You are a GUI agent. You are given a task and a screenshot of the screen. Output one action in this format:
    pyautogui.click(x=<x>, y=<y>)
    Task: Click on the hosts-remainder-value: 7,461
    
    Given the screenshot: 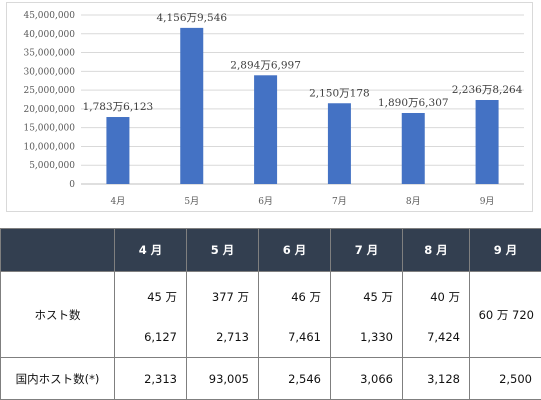 What is the action you would take?
    pyautogui.click(x=304, y=337)
    